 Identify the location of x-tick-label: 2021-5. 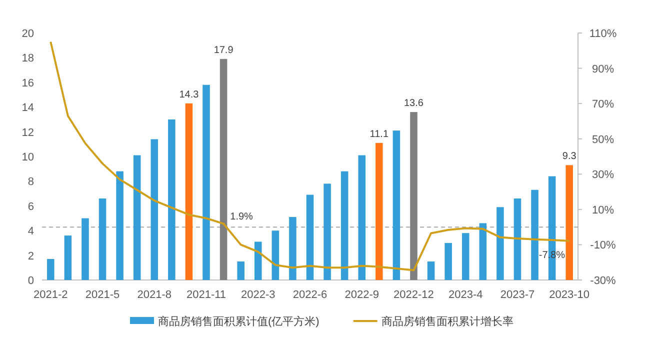
(102, 295).